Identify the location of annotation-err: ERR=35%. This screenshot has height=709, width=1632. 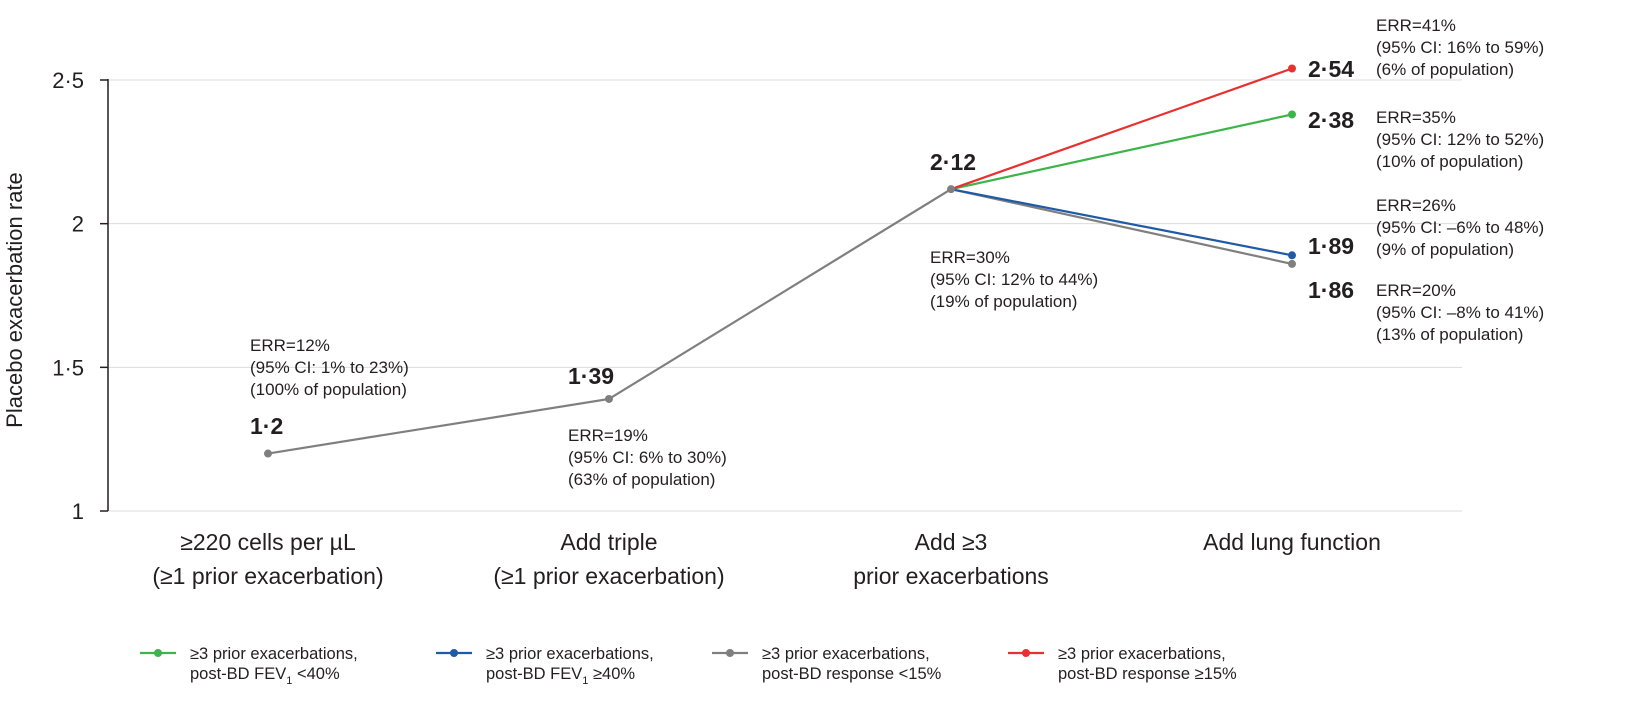
(1416, 117).